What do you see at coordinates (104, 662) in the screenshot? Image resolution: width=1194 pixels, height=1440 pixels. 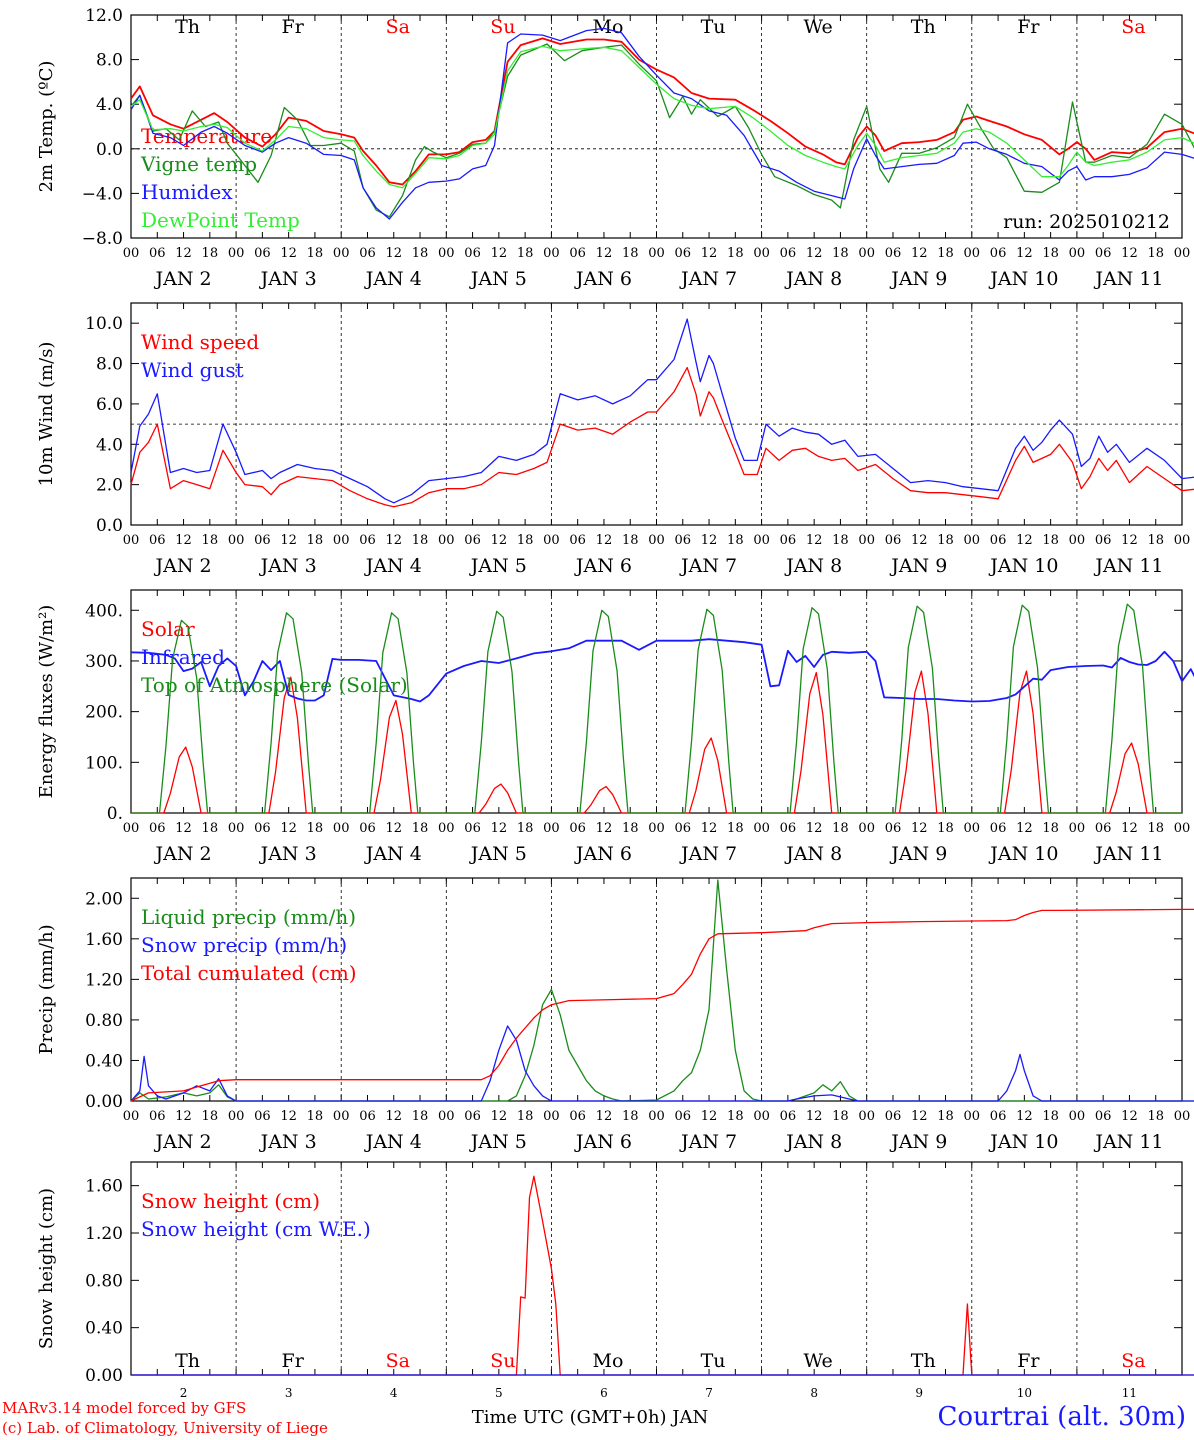 I see `y-tick-label: 300.` at bounding box center [104, 662].